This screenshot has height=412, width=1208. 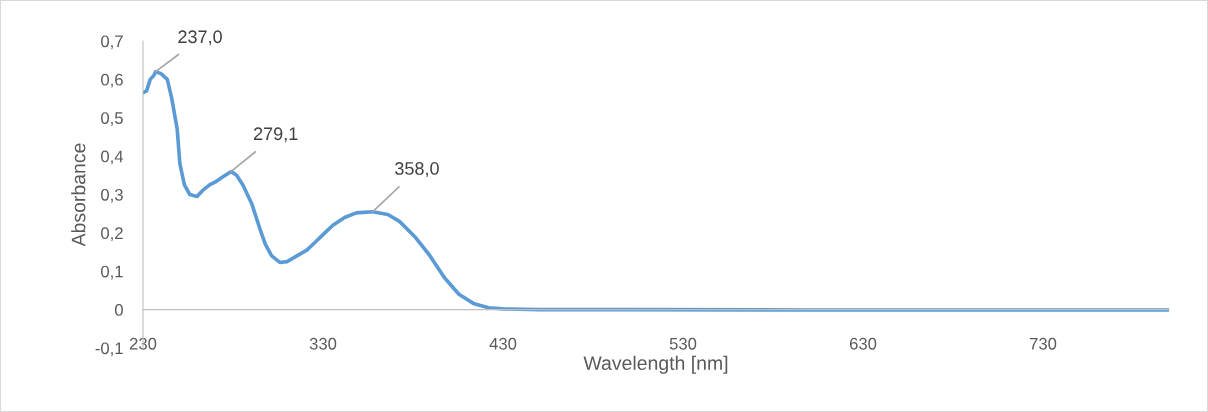 I want to click on x-tick-label: 530, so click(x=683, y=343).